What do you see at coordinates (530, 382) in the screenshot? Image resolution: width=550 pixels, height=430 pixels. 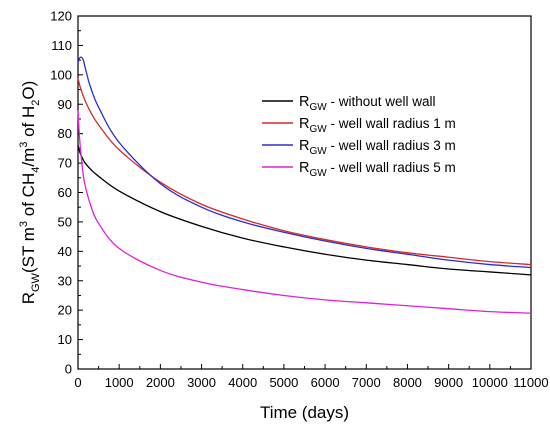 I see `x-tick-label: 11000` at bounding box center [530, 382].